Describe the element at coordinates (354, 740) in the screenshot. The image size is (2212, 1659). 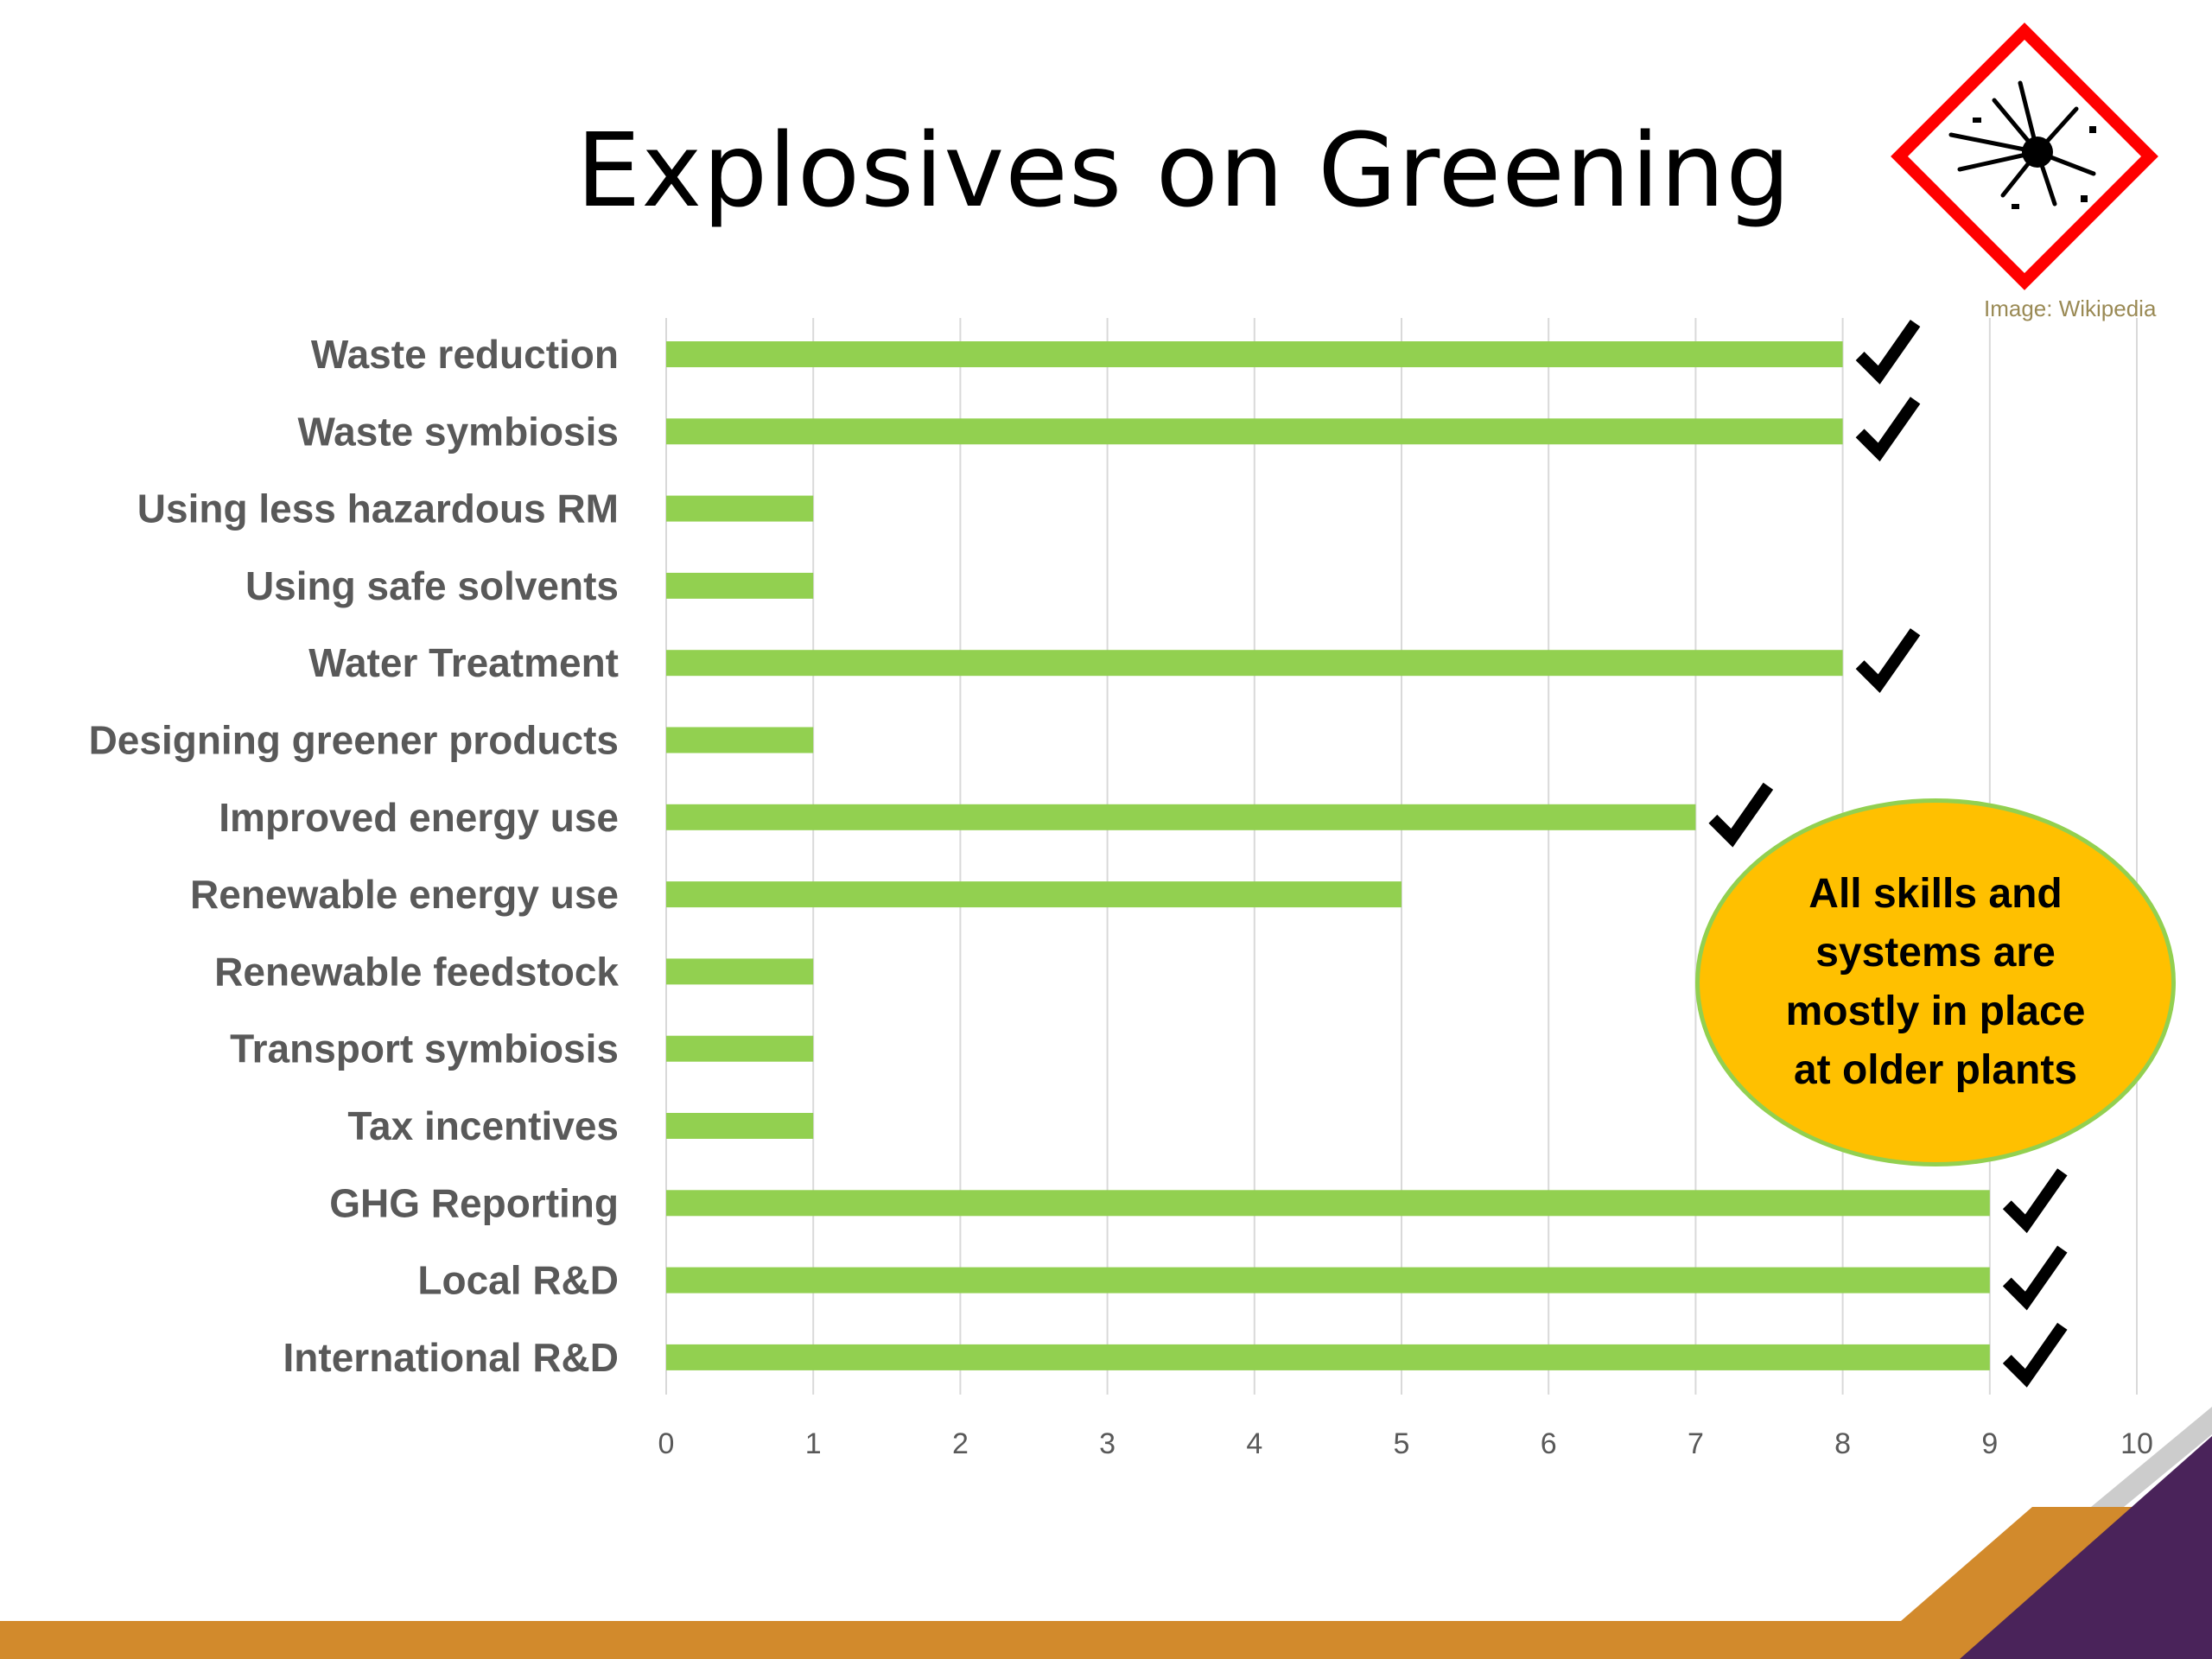
I see `category-label: Designing greener products` at that location.